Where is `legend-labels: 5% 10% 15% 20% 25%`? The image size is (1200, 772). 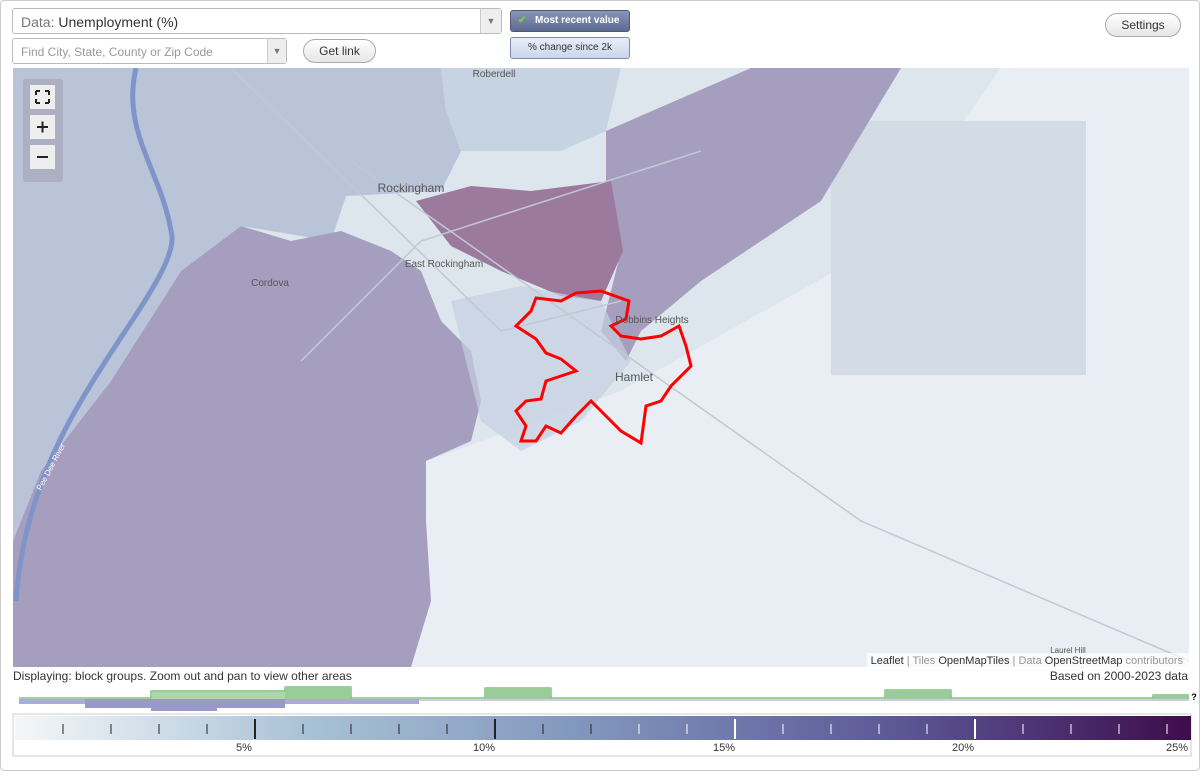 legend-labels: 5% 10% 15% 20% 25% is located at coordinates (712, 748).